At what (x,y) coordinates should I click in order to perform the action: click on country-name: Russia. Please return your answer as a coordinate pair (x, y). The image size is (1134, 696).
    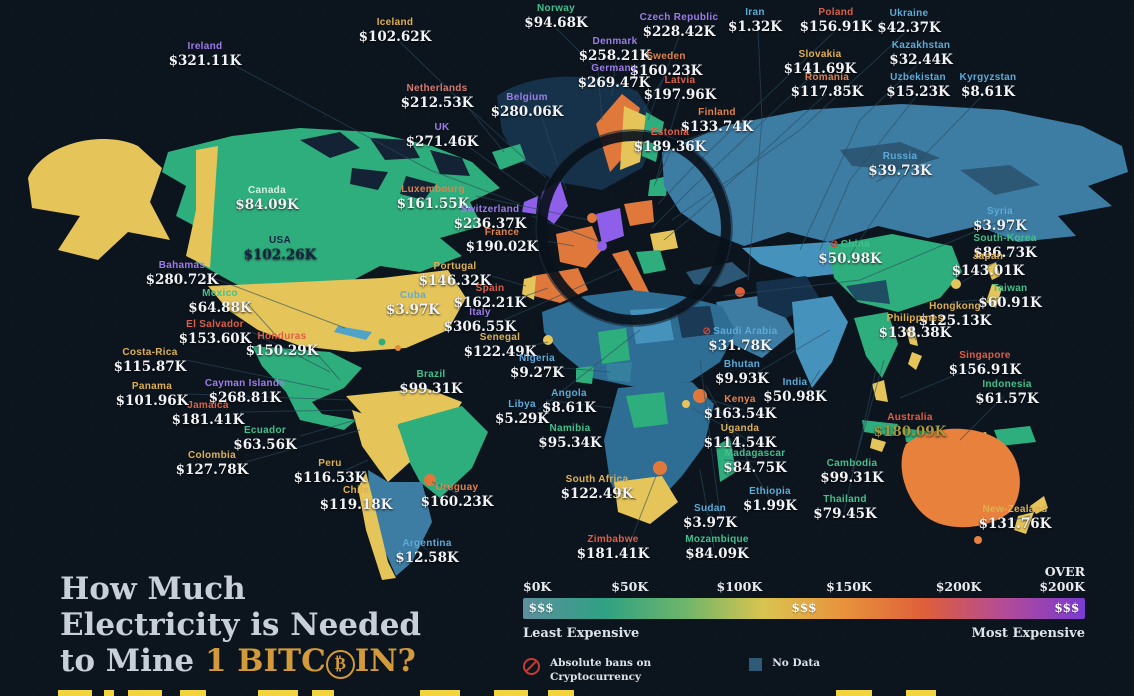
    Looking at the image, I should click on (900, 156).